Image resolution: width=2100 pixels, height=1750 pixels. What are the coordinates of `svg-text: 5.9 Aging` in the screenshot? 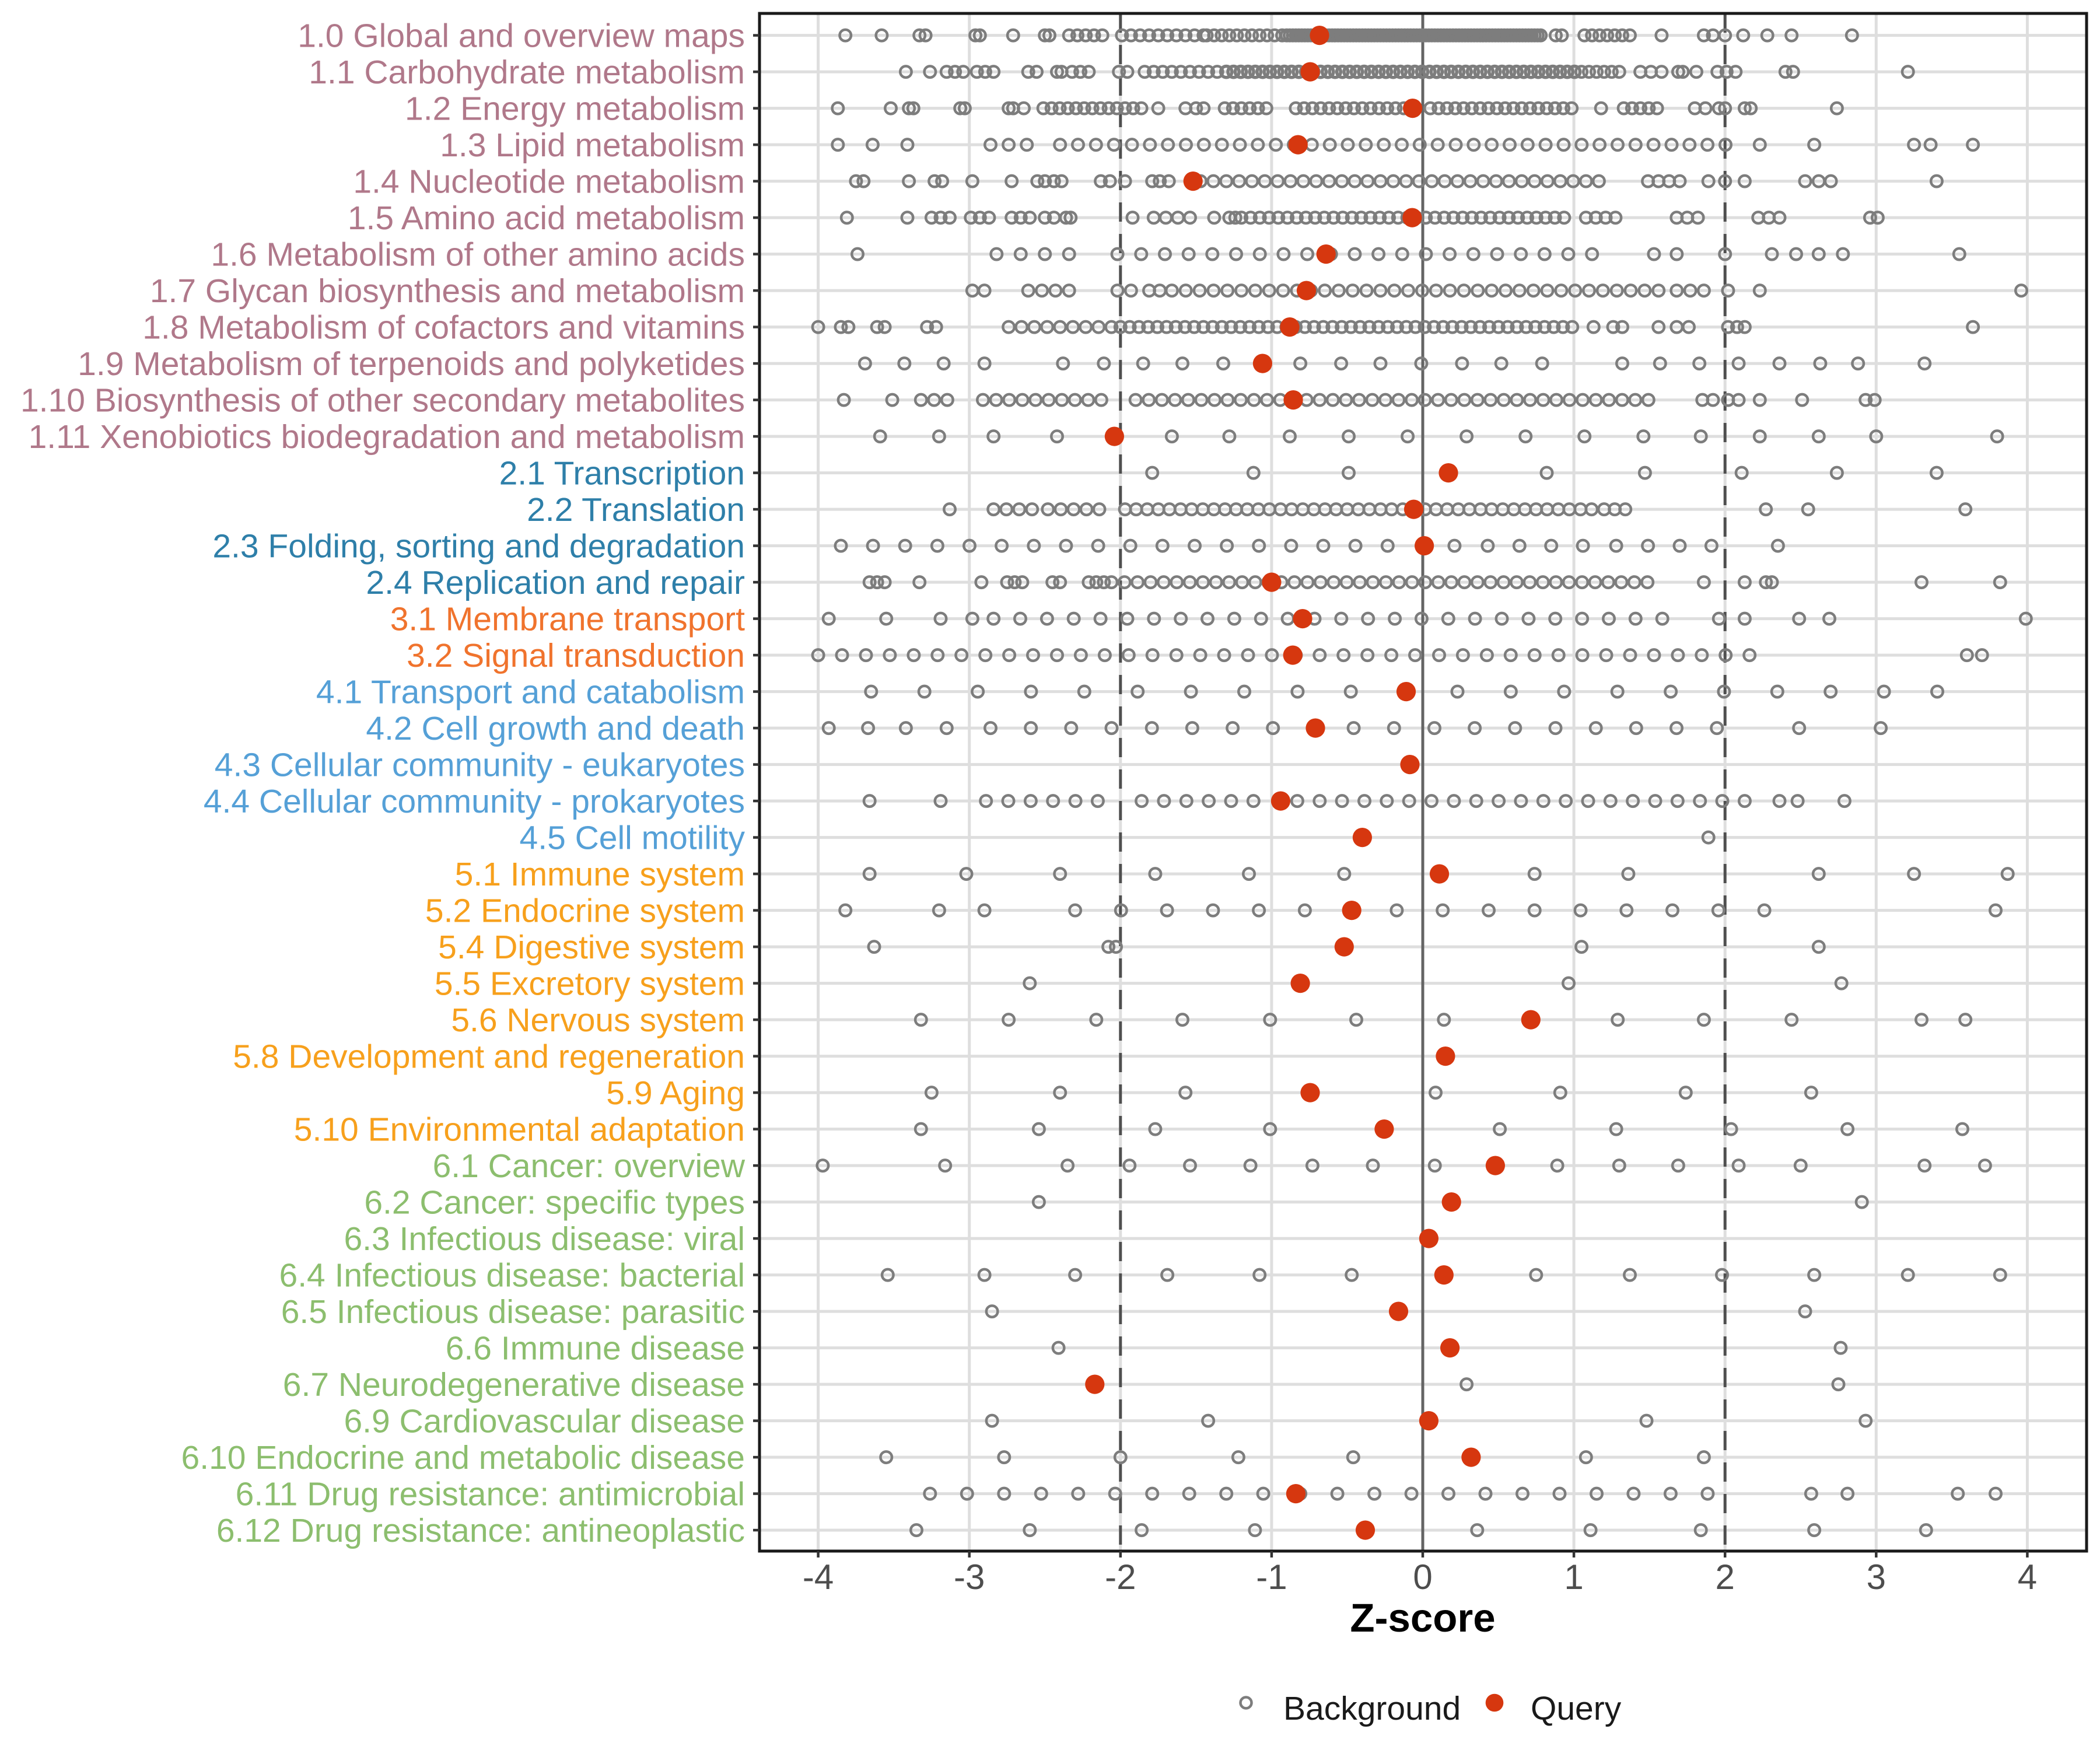 It's located at (675, 1093).